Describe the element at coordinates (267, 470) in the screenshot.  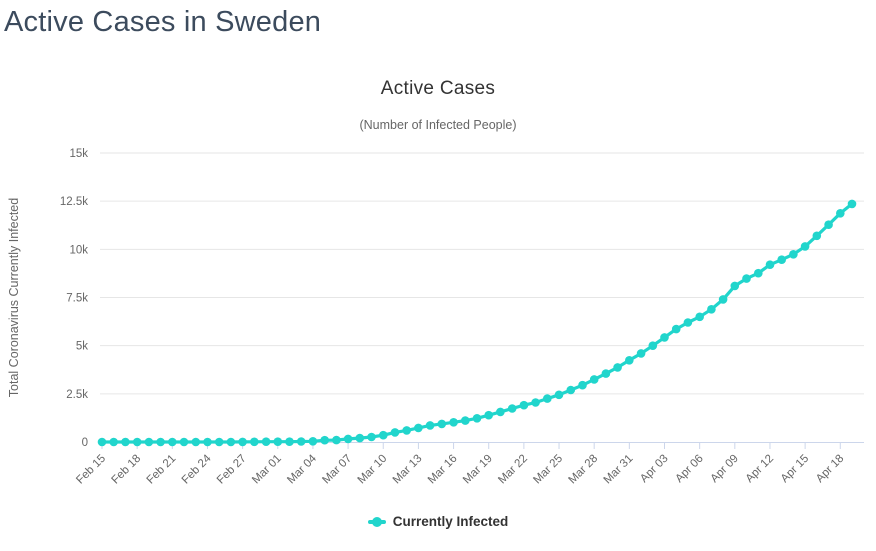
I see `x-tick-label: Mar 01` at that location.